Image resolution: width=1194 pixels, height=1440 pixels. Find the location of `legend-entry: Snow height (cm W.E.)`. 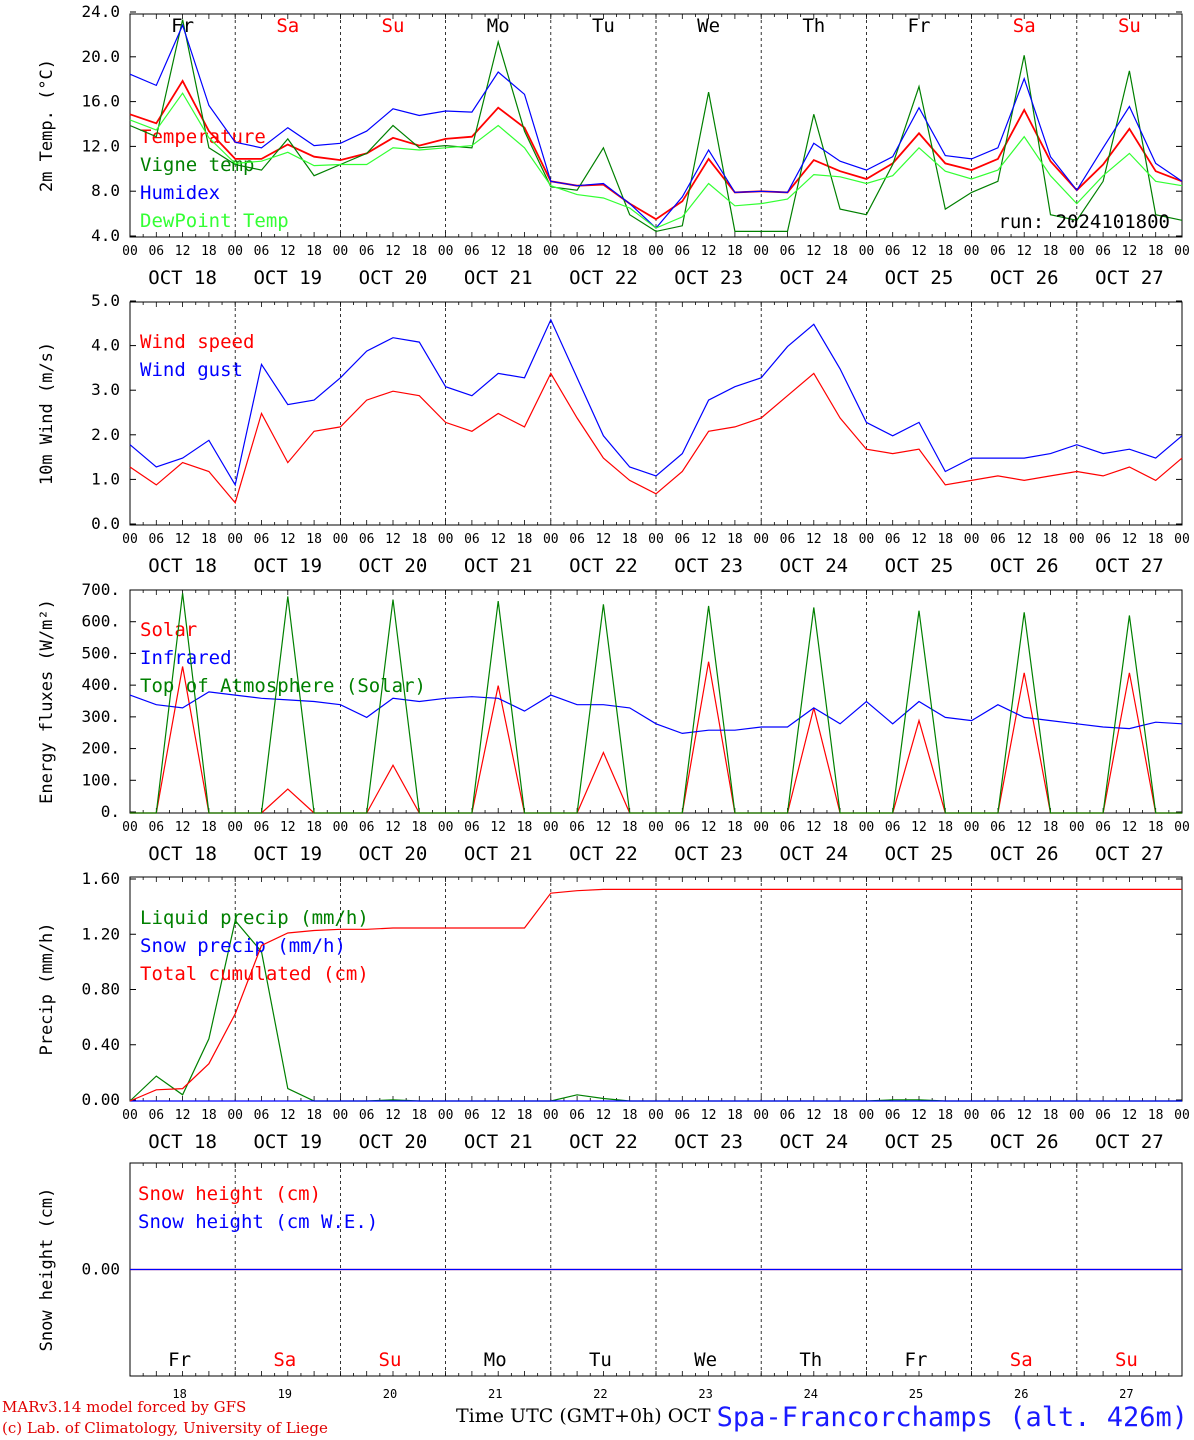

legend-entry: Snow height (cm W.E.) is located at coordinates (258, 1222).